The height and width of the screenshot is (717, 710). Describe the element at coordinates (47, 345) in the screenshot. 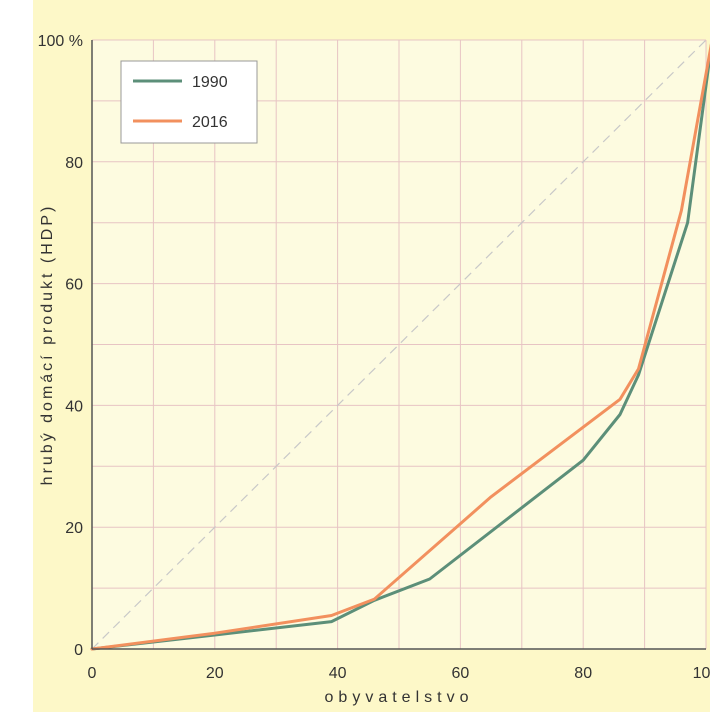

I see `y-axis-label: hrubý domácí produkt (HDP)` at that location.